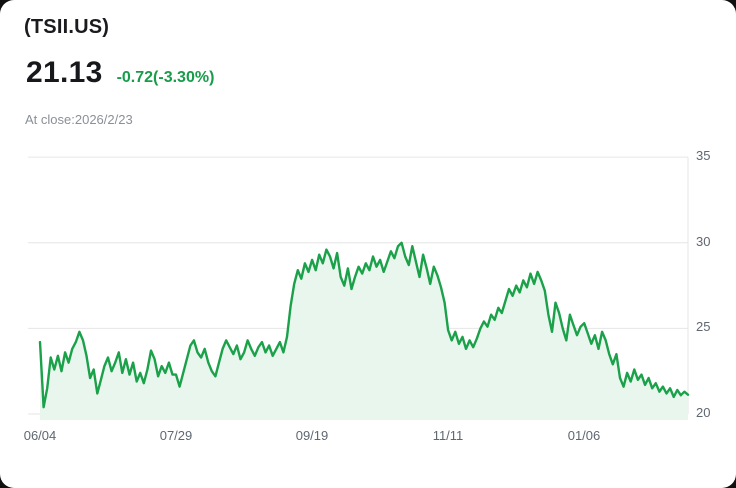  Describe the element at coordinates (40, 435) in the screenshot. I see `x-axis-tick-label: 06/04` at that location.